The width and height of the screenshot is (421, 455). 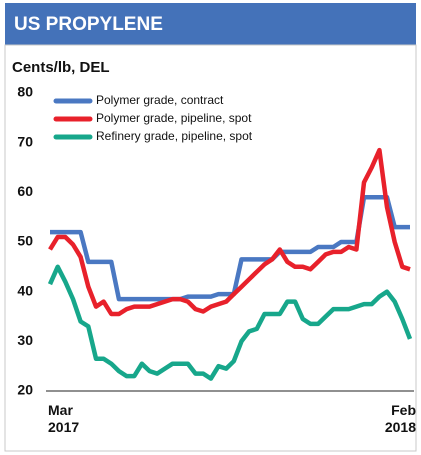 I want to click on x-tick-label: Feb 2018, so click(x=400, y=418).